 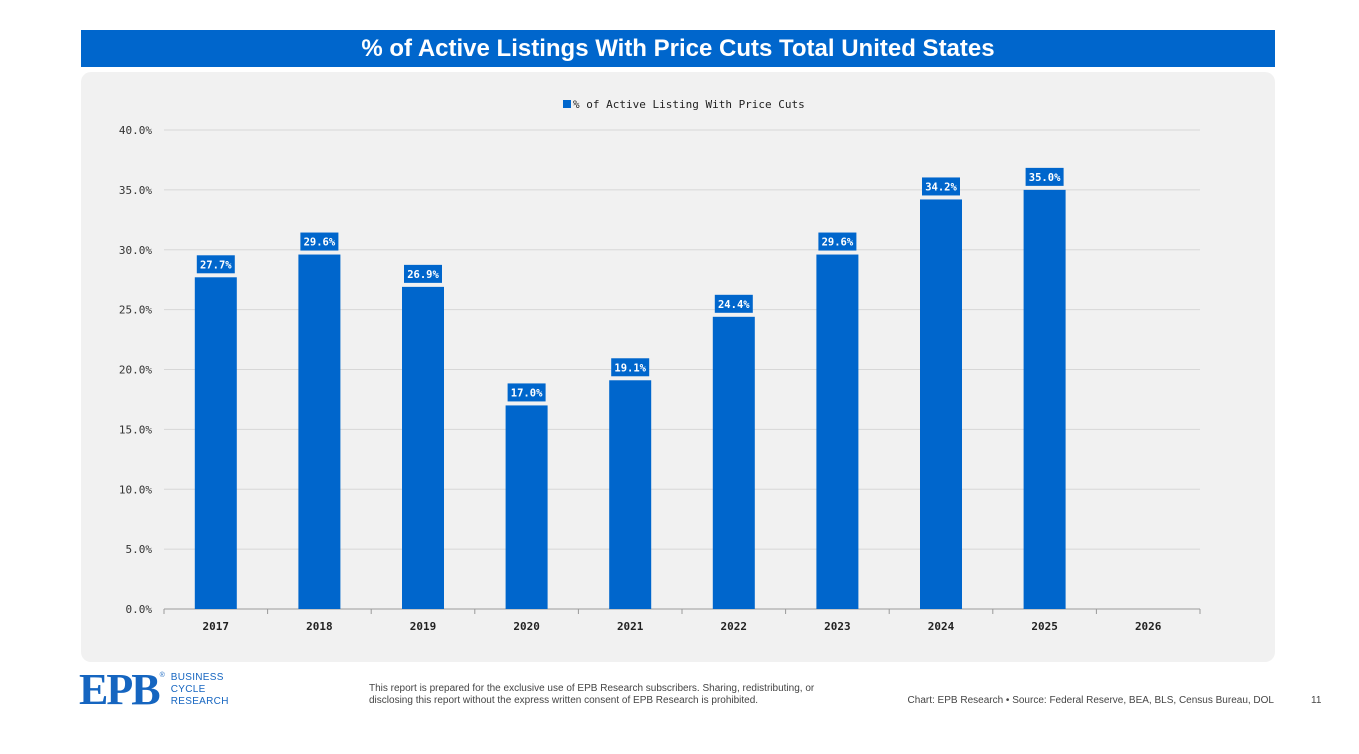 What do you see at coordinates (162, 675) in the screenshot?
I see `logo-registered-mark: ®` at bounding box center [162, 675].